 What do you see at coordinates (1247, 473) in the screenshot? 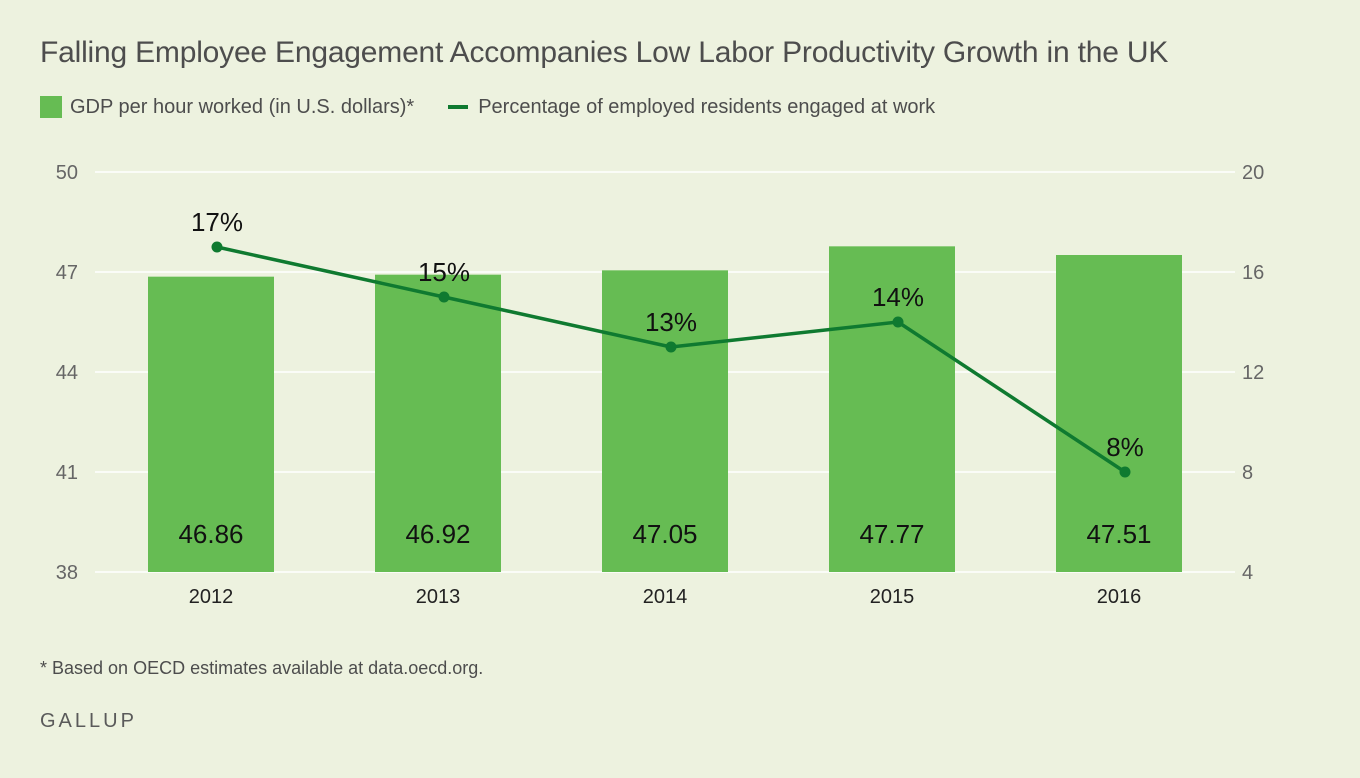
I see `y-right-tick-label: 8` at bounding box center [1247, 473].